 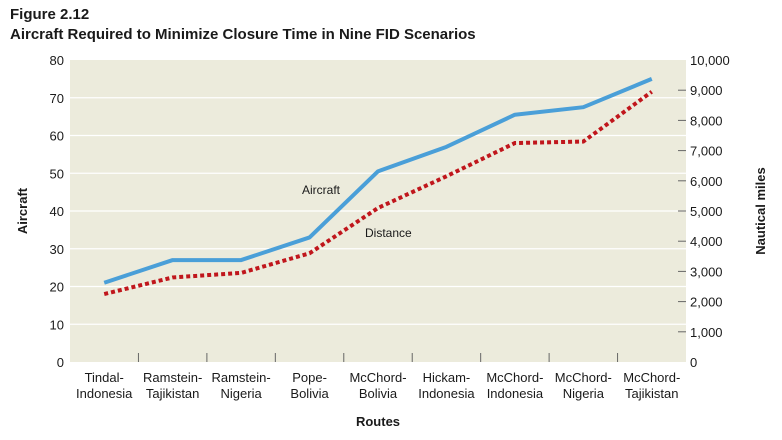 I want to click on x-axis-title: Routes, so click(x=378, y=421).